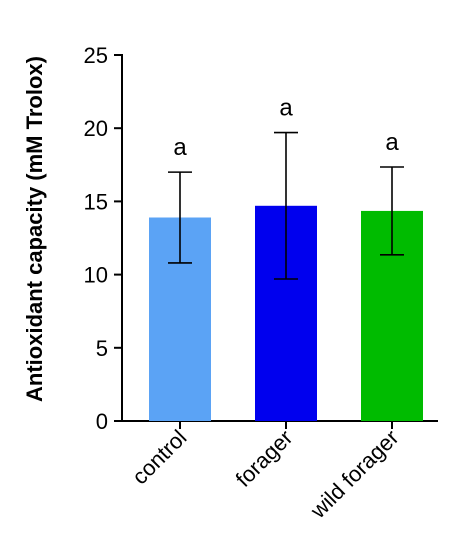 The height and width of the screenshot is (550, 461). I want to click on category-label: wild forager, so click(354, 474).